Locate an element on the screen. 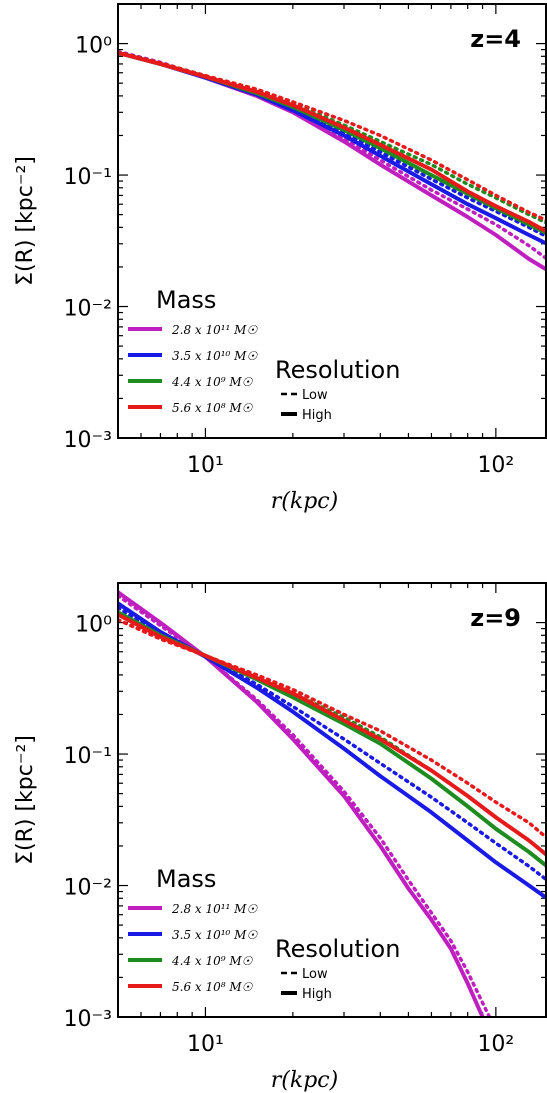 The image size is (547, 1093). series-line-low is located at coordinates (332, 144).